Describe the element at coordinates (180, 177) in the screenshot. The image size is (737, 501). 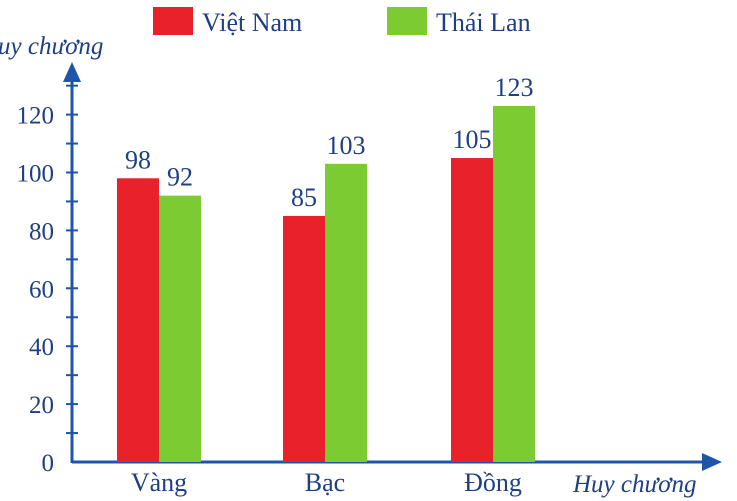
I see `data-label: 92` at that location.